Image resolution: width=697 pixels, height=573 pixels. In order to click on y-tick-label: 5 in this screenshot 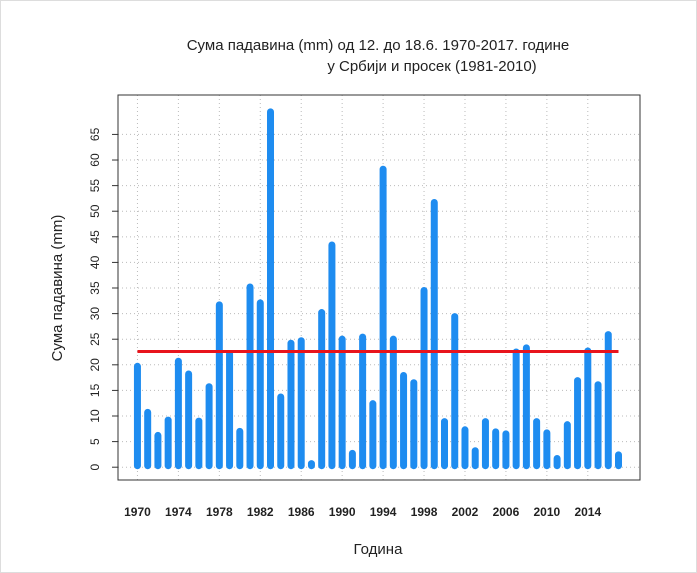, I will do `click(95, 441)`.